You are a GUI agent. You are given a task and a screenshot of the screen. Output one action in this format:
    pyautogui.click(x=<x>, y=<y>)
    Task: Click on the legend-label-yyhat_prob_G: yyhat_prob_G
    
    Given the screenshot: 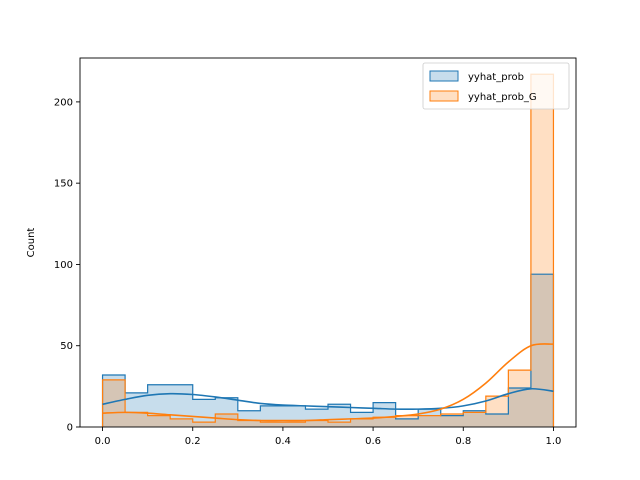 What is the action you would take?
    pyautogui.click(x=502, y=97)
    